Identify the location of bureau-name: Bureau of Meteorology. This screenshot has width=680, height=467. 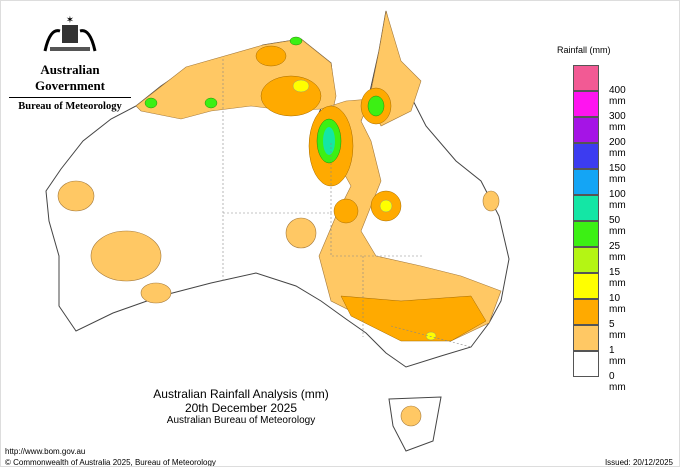
(70, 104).